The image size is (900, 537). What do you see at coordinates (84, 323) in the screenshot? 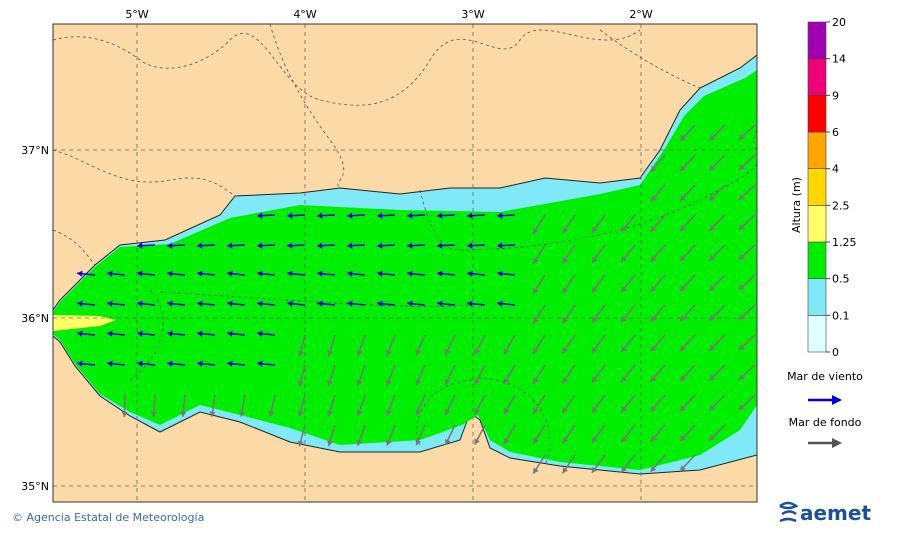
I see `high-wave-zone` at bounding box center [84, 323].